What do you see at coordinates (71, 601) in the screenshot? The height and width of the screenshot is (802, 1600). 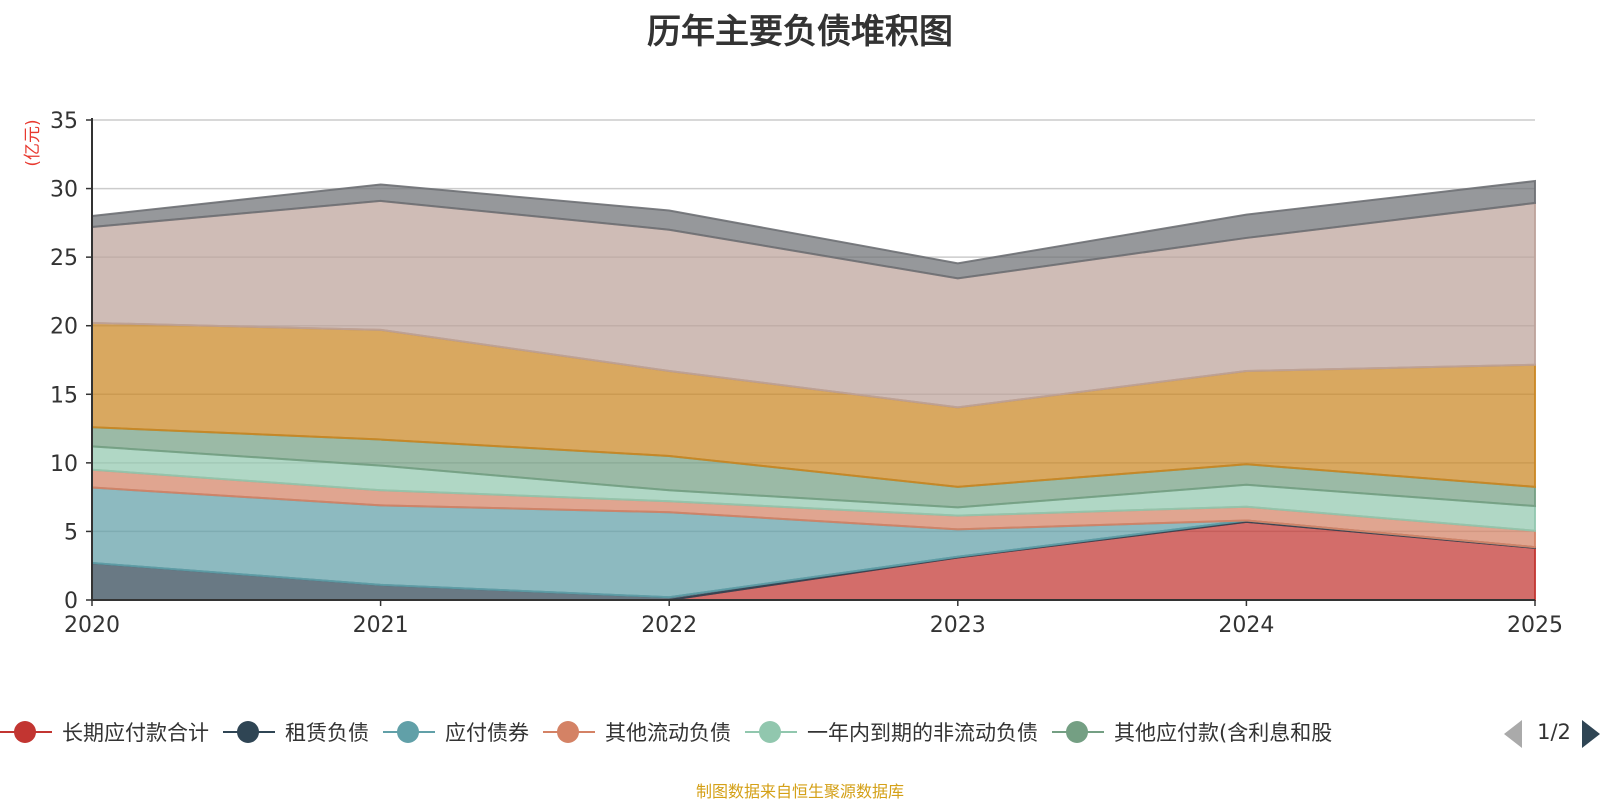 I see `y-tick-label: 0` at bounding box center [71, 601].